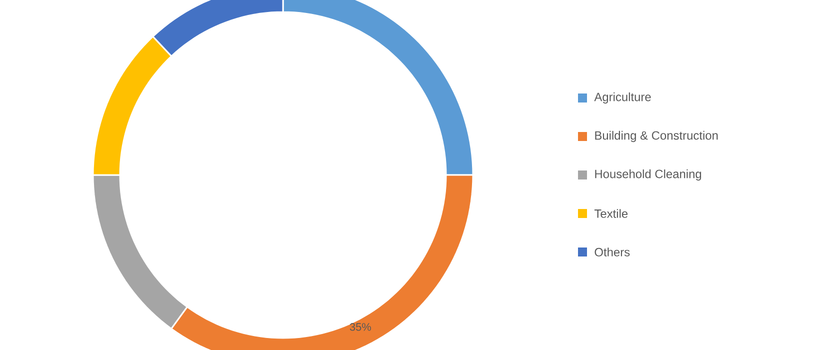  I want to click on legend-label: Others, so click(612, 252).